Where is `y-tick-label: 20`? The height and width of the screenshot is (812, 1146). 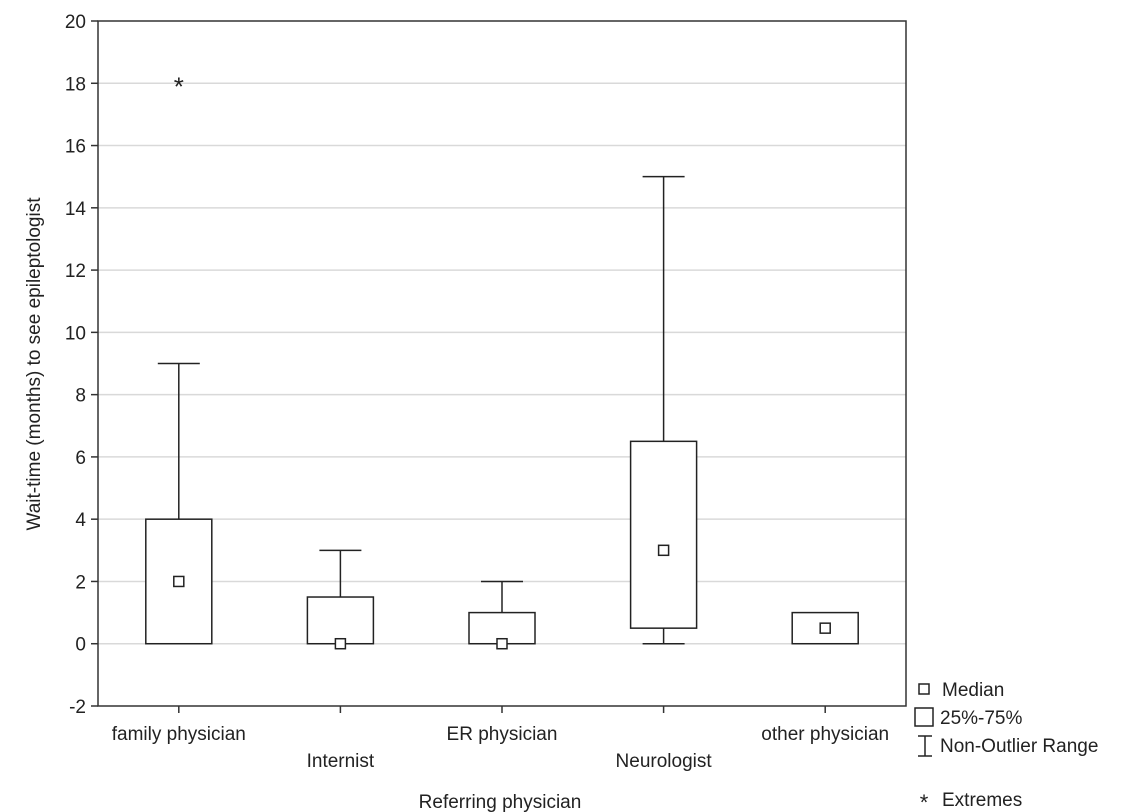 y-tick-label: 20 is located at coordinates (75, 22).